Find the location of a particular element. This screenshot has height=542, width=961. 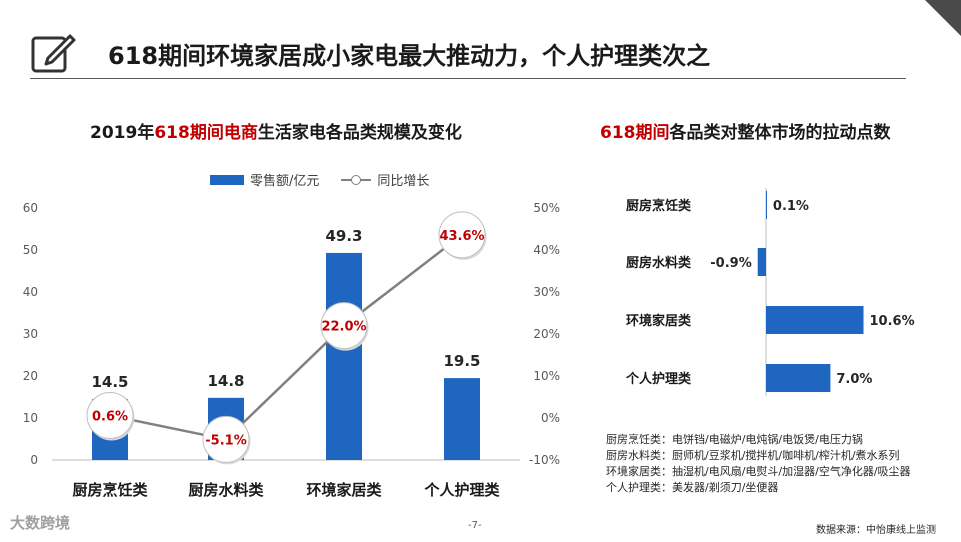

left-title-post: 生活家电各品类规模及变化 is located at coordinates (359, 133).